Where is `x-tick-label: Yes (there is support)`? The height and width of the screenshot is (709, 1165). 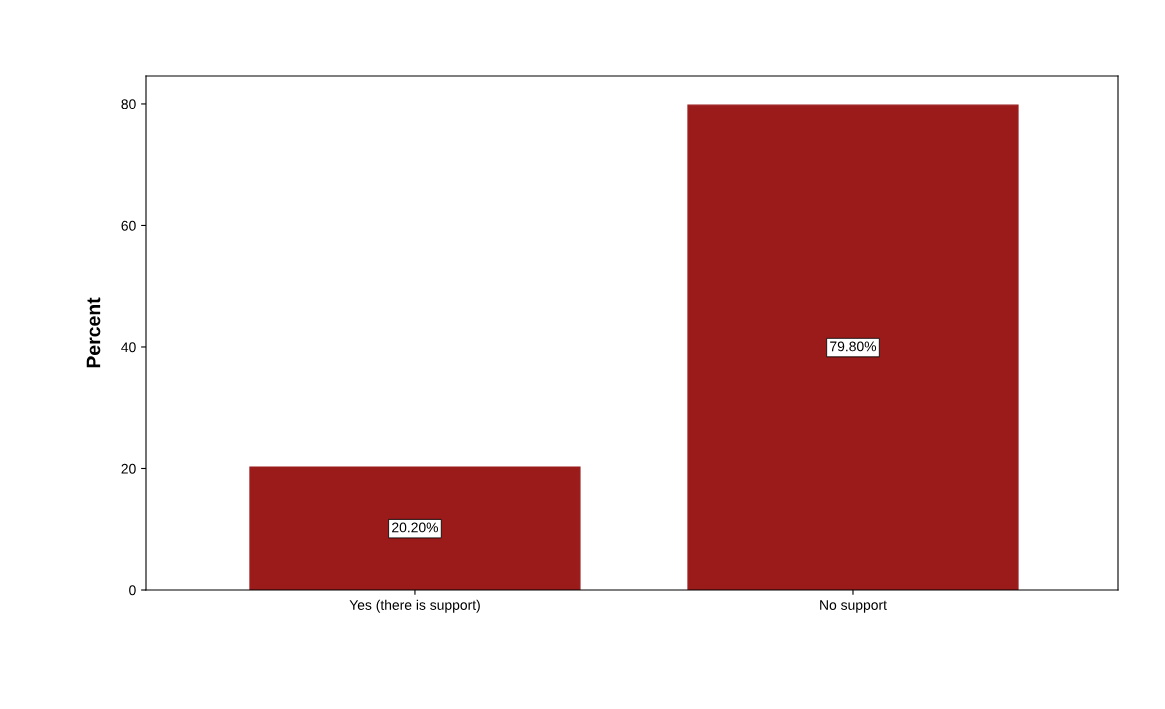
x-tick-label: Yes (there is support) is located at coordinates (414, 606).